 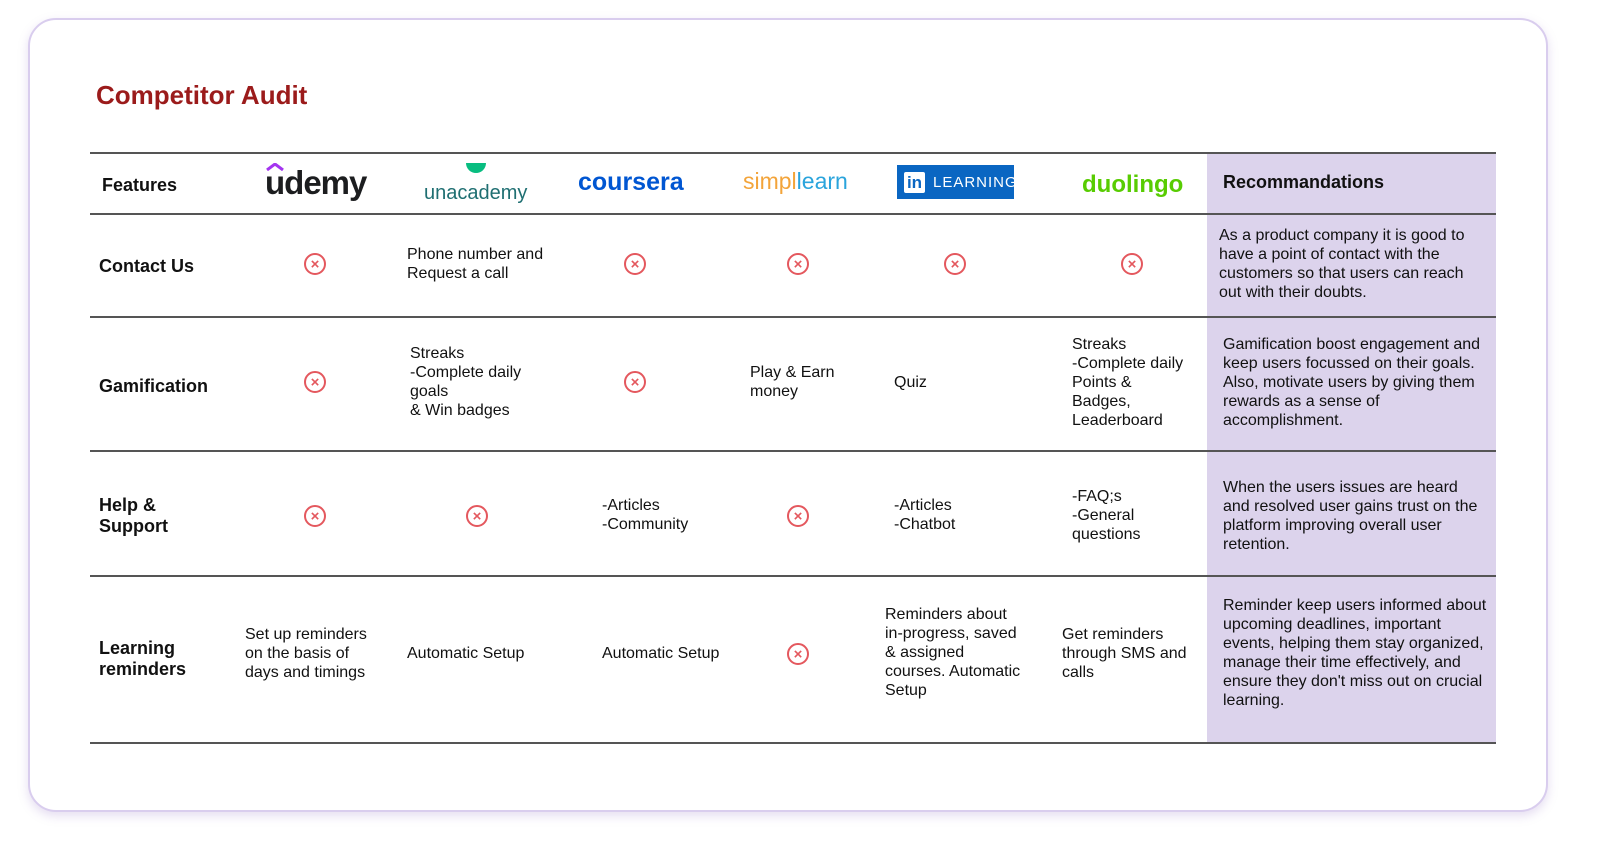 I want to click on recommendations-header: Recommandations, so click(x=1304, y=182).